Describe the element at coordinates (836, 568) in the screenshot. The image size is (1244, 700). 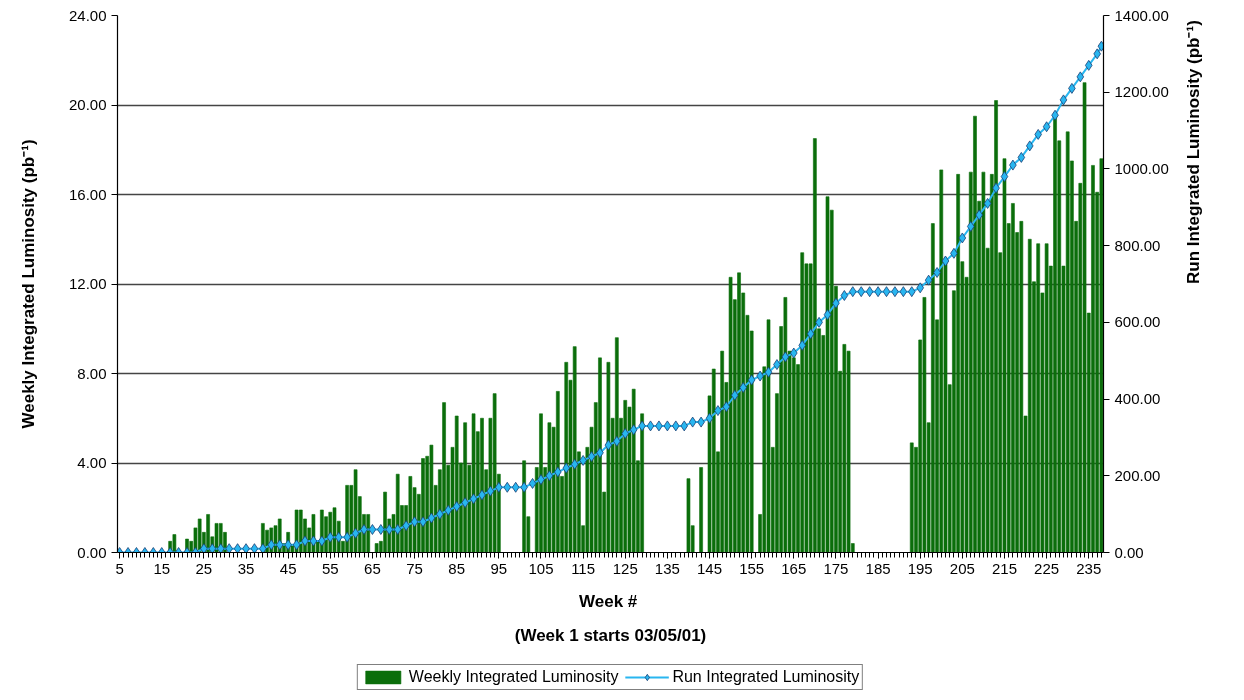
I see `x-tick-label: 175` at that location.